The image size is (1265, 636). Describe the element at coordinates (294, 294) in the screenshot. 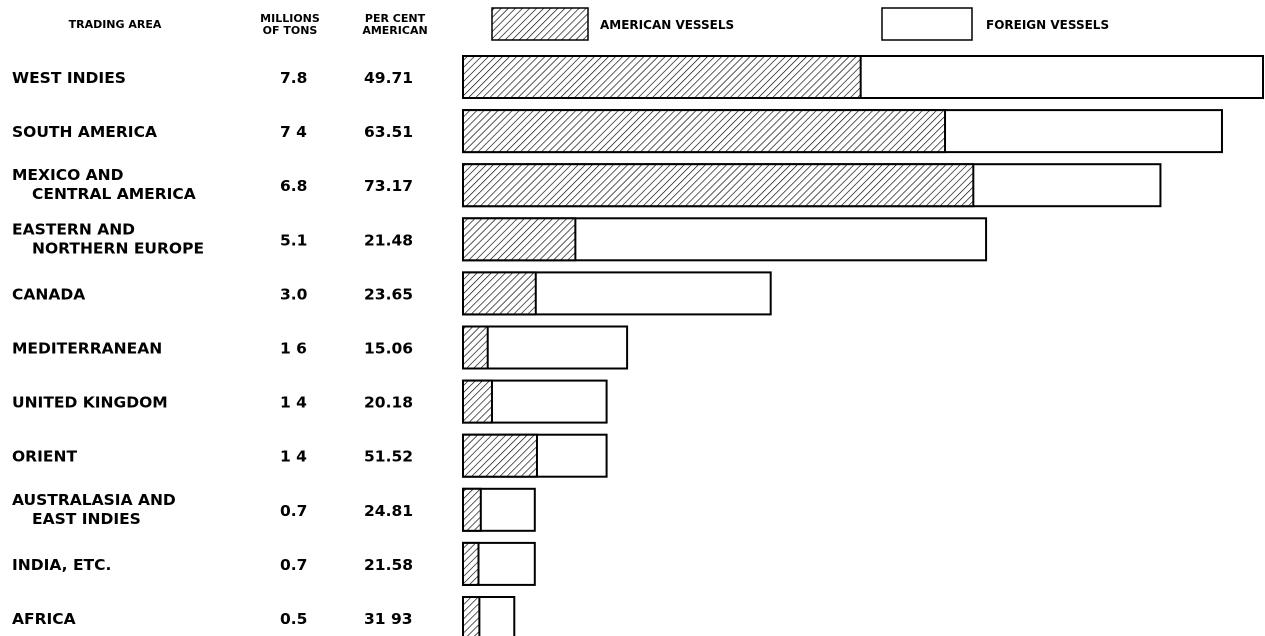

I see `tons-value: 3.0` at that location.